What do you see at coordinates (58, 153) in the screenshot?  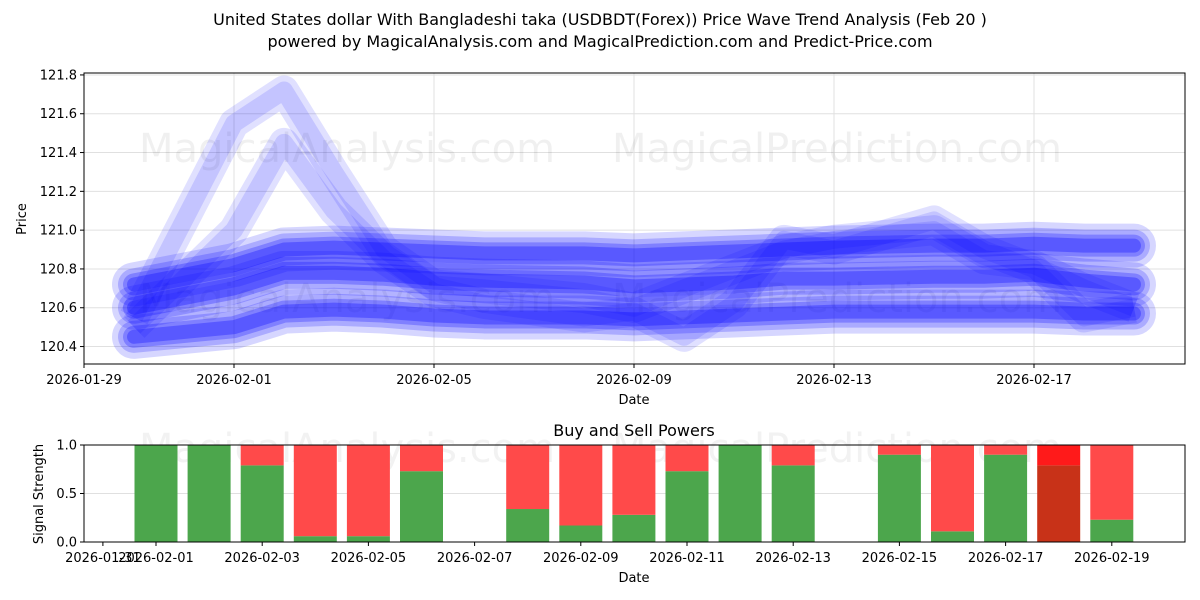 I see `y-tick-label: 121.4` at bounding box center [58, 153].